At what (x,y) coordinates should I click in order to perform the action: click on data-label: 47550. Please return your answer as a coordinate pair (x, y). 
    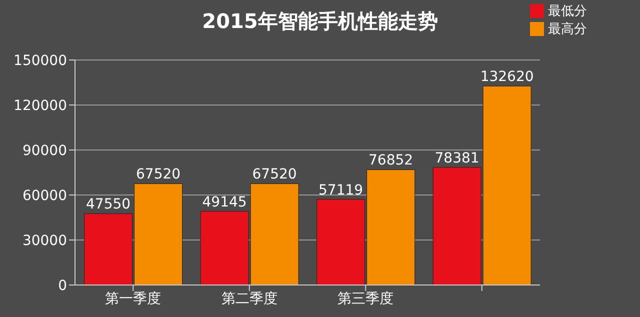
    Looking at the image, I should click on (108, 204).